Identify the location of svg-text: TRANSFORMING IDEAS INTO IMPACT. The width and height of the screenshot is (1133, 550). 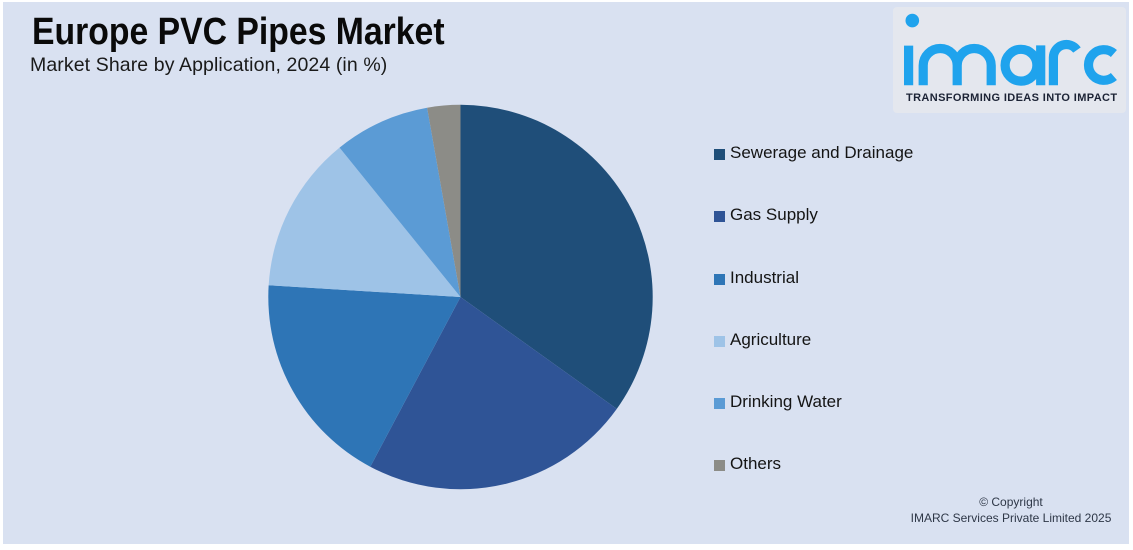
(1011, 98).